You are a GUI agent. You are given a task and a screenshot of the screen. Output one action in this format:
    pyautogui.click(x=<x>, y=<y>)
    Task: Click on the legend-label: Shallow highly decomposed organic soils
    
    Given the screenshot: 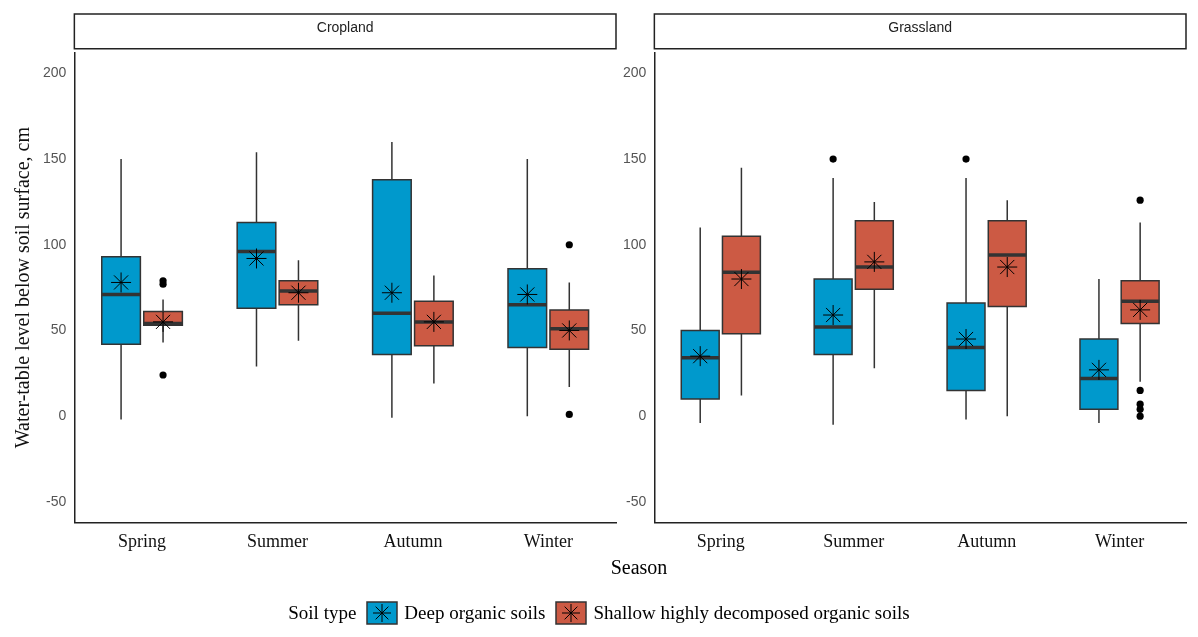 What is the action you would take?
    pyautogui.click(x=751, y=613)
    